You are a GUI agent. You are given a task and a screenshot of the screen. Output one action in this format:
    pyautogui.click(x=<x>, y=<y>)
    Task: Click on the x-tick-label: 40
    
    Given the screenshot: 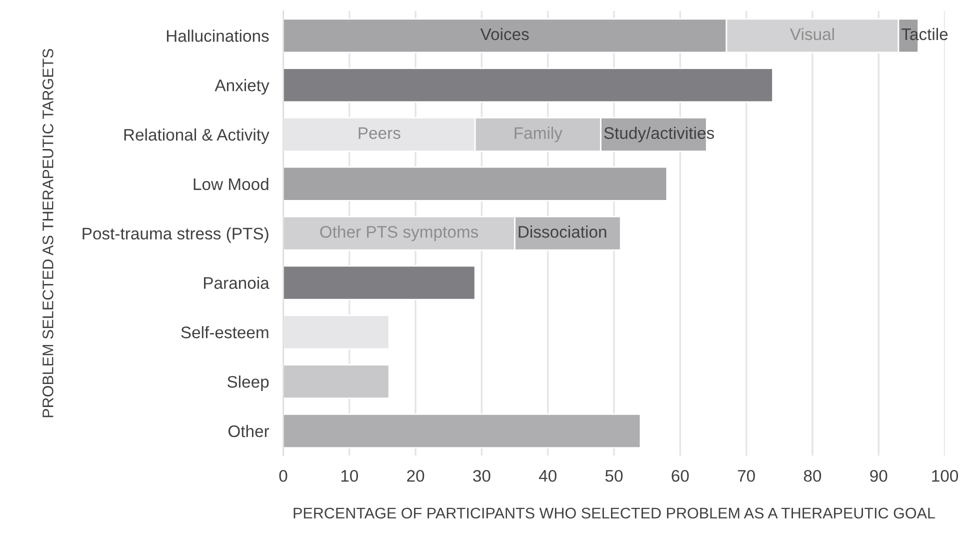 What is the action you would take?
    pyautogui.click(x=547, y=476)
    